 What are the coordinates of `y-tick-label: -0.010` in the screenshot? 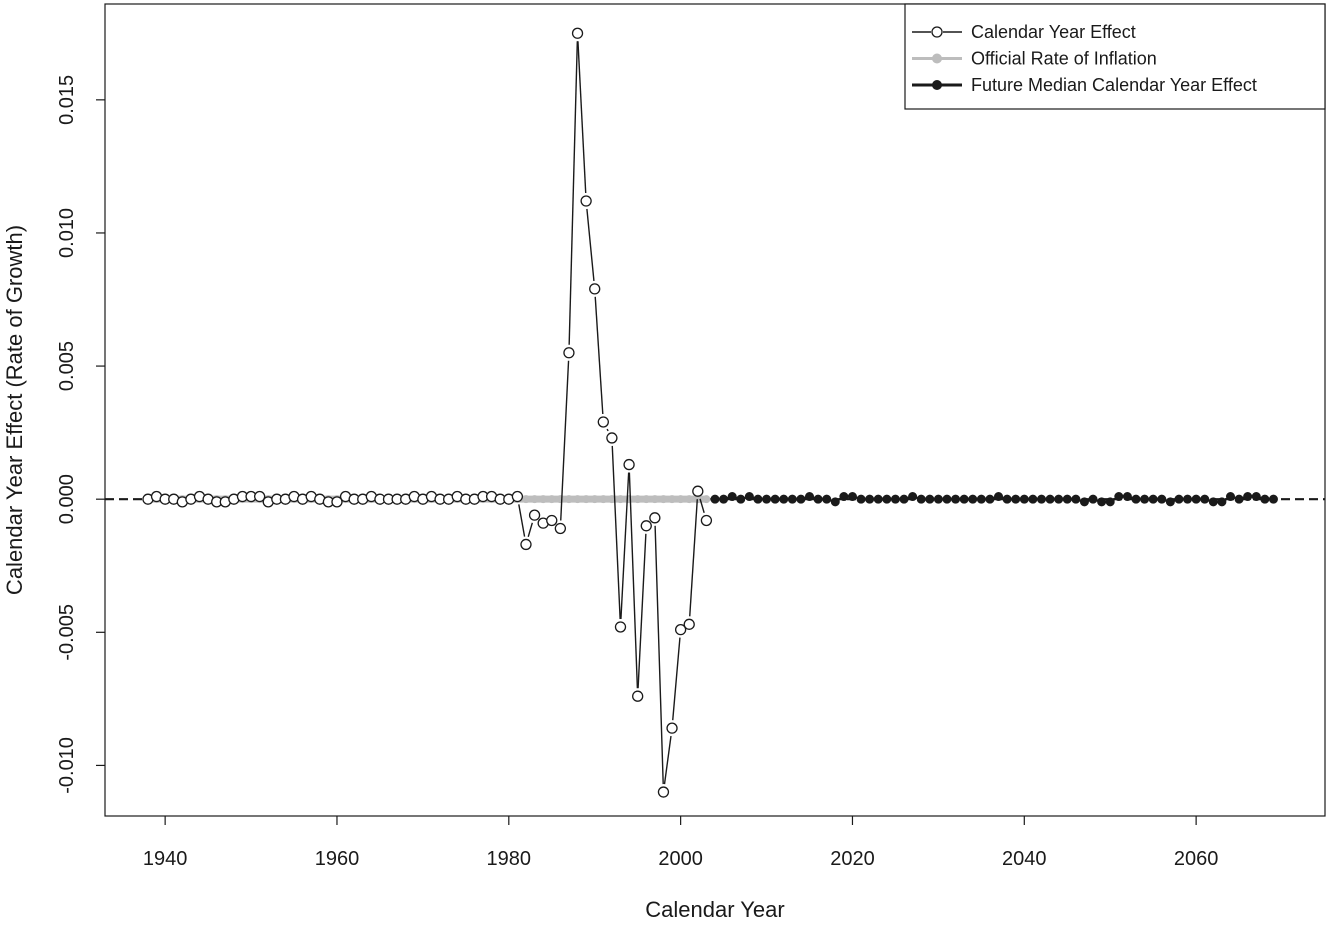 It's located at (67, 765).